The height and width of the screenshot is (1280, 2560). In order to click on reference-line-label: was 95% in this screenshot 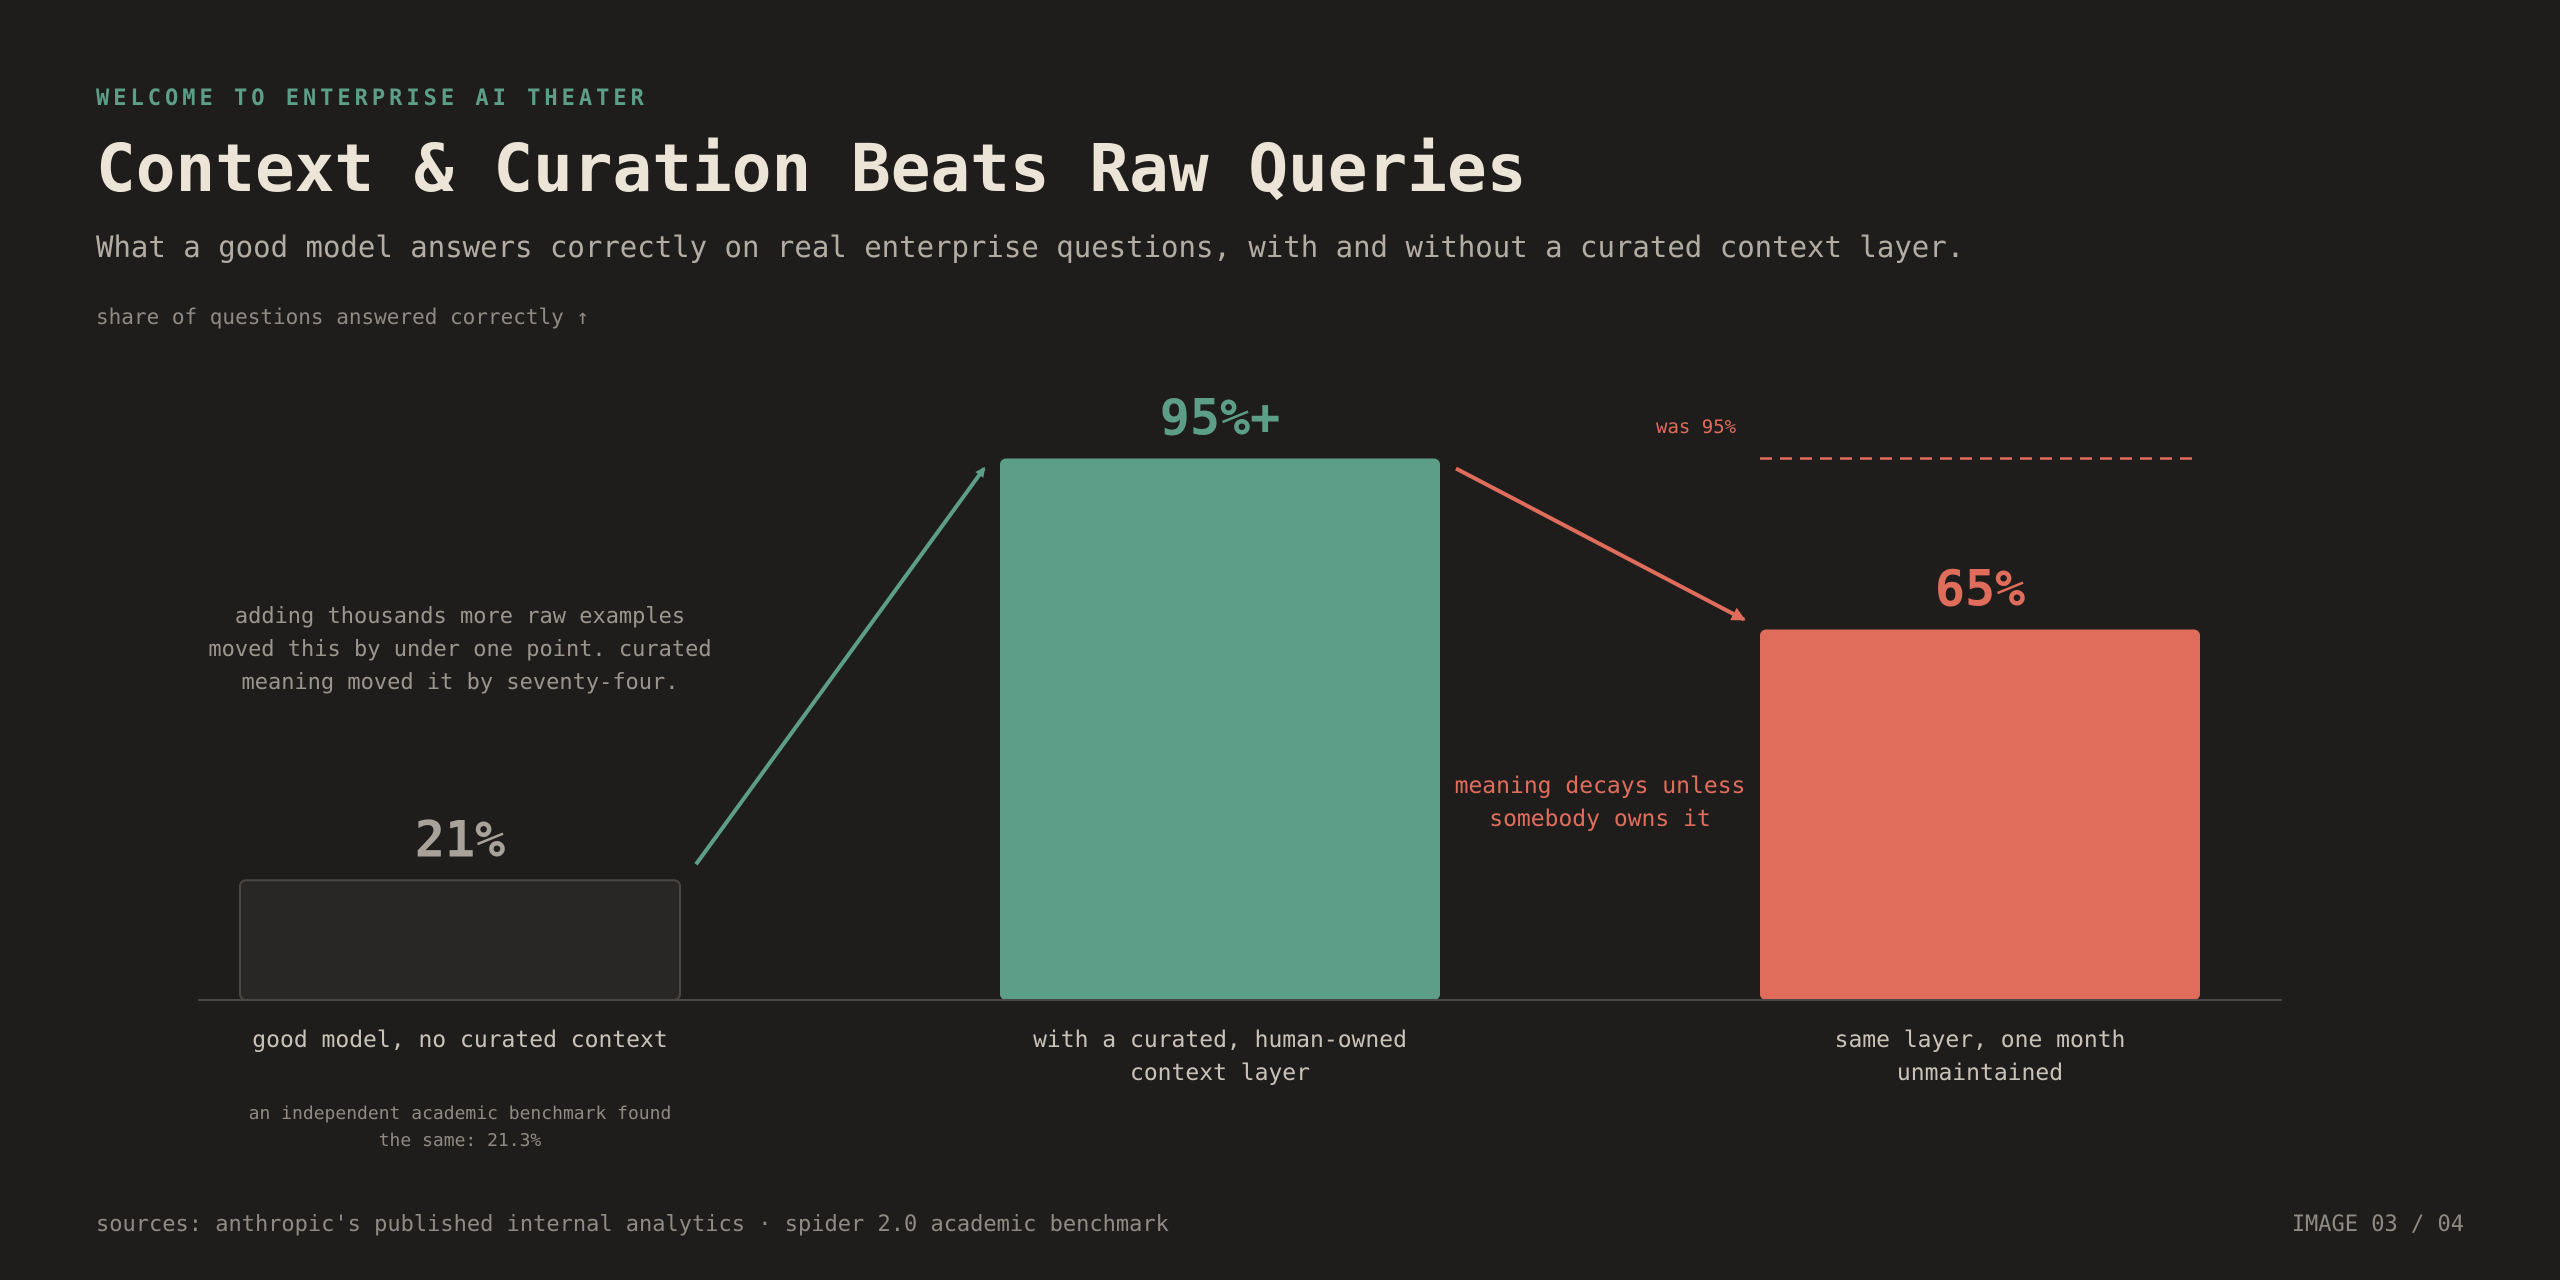, I will do `click(1696, 427)`.